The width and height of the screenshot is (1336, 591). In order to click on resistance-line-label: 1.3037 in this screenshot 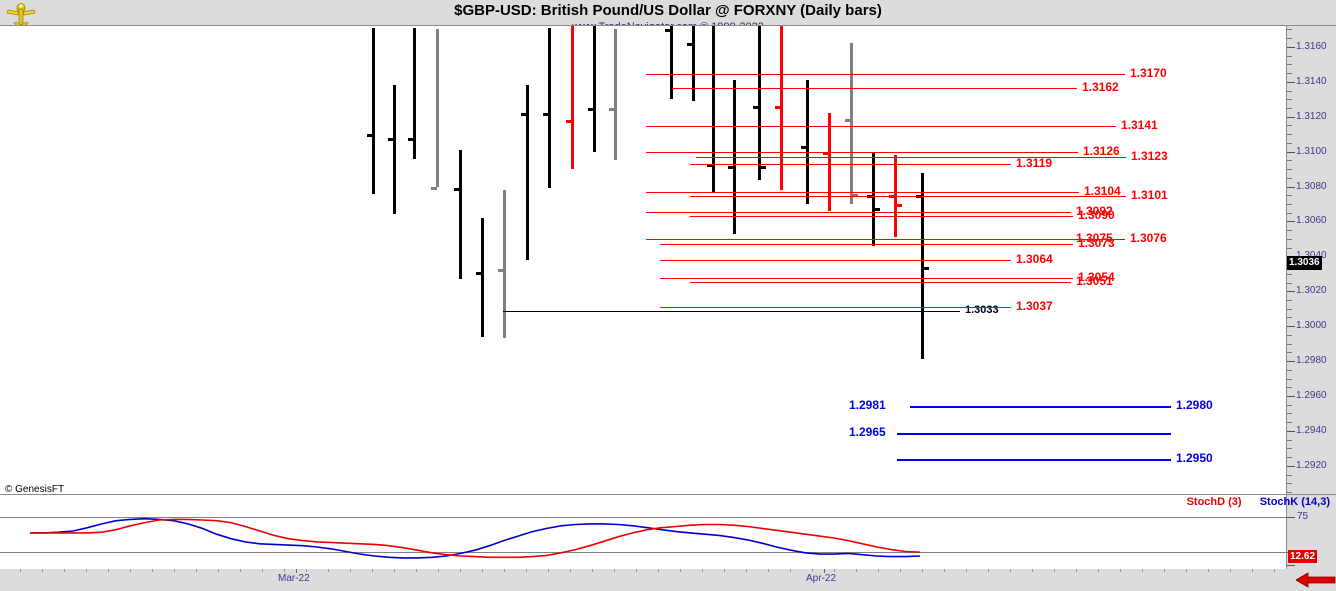, I will do `click(1034, 306)`.